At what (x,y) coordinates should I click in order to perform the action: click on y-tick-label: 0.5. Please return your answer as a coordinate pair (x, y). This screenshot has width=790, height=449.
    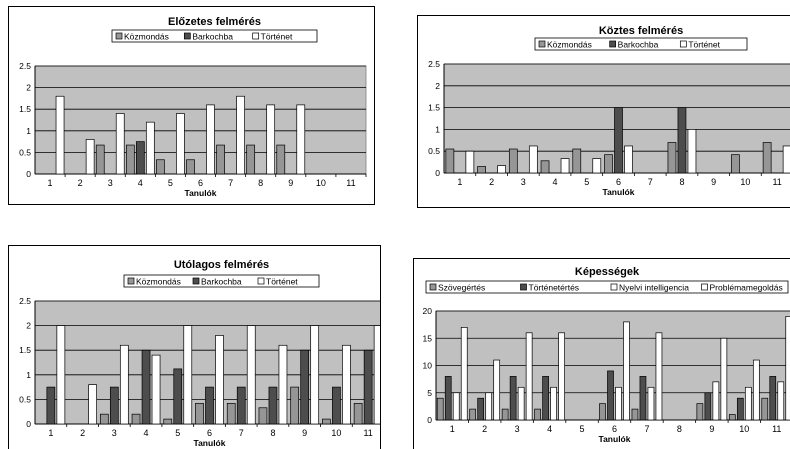
    Looking at the image, I should click on (25, 152).